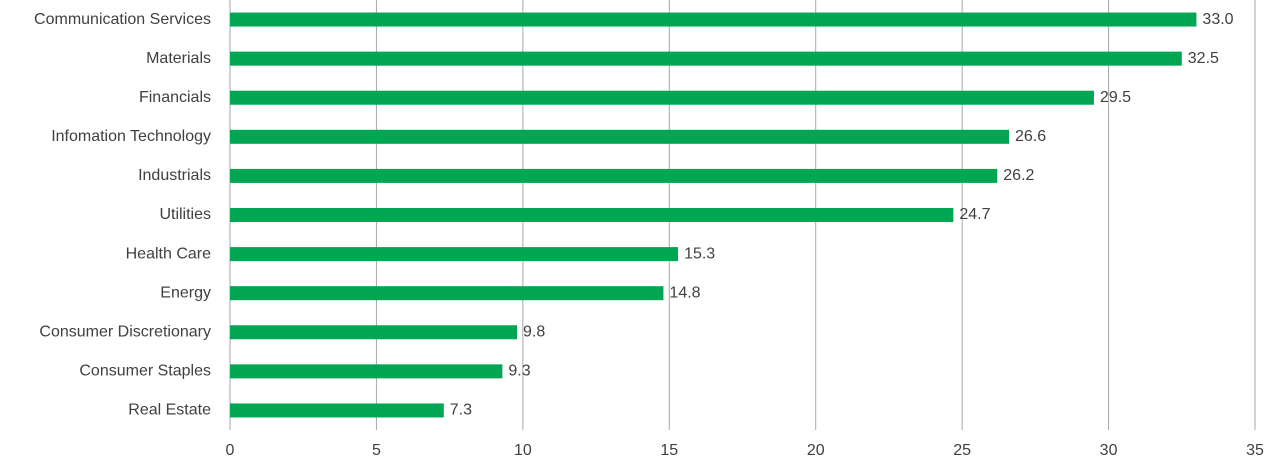 The width and height of the screenshot is (1280, 472). Describe the element at coordinates (145, 371) in the screenshot. I see `y-tick-label: Consumer Staples` at that location.